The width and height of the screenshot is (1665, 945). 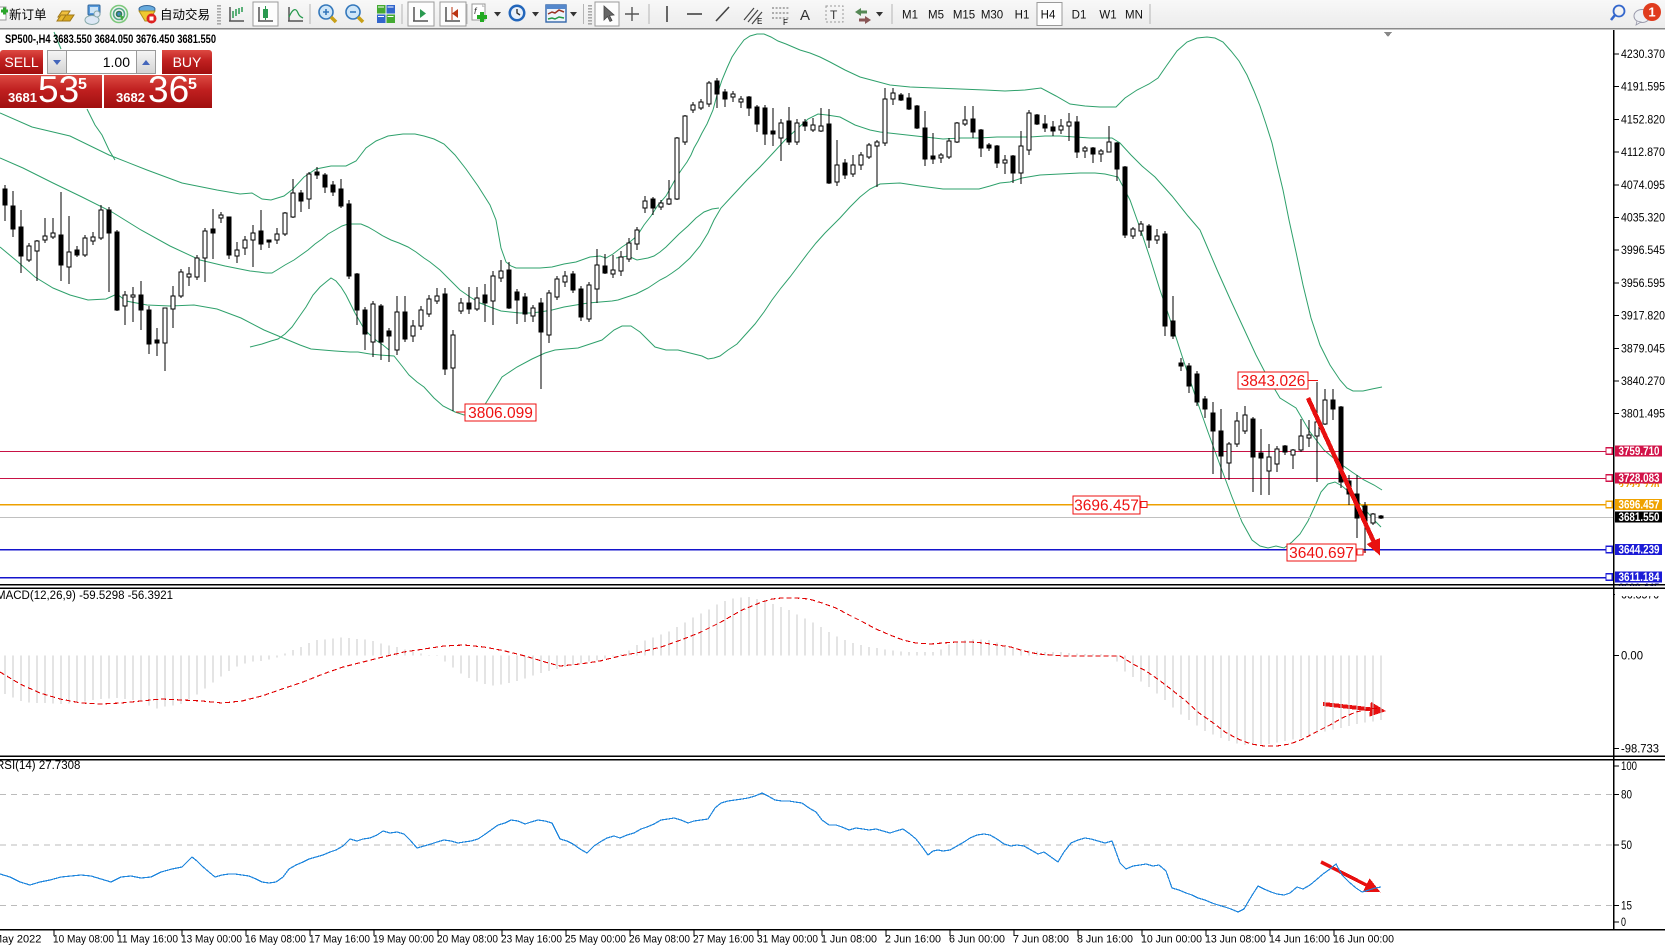 I want to click on svg-text: 25 May 00:00, so click(x=595, y=939).